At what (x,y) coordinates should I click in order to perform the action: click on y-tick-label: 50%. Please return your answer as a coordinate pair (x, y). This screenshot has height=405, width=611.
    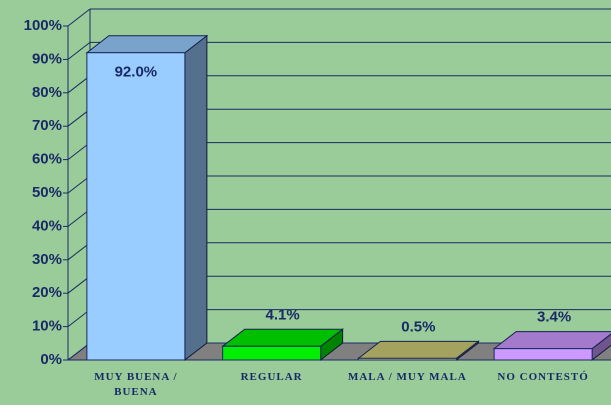
    Looking at the image, I should click on (47, 192).